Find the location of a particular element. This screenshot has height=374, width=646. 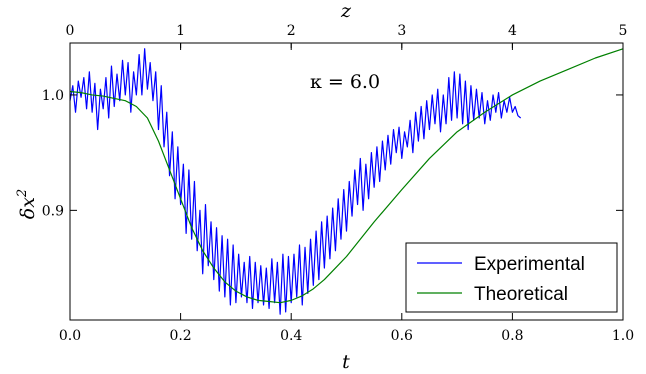

x-tick-label: 0.4 is located at coordinates (291, 336).